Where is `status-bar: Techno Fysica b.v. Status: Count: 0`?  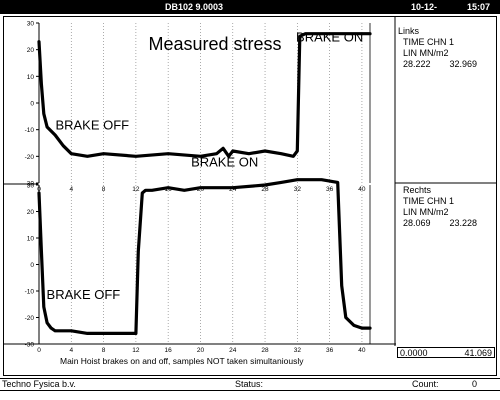 status-bar: Techno Fysica b.v. Status: Count: 0 is located at coordinates (250, 384).